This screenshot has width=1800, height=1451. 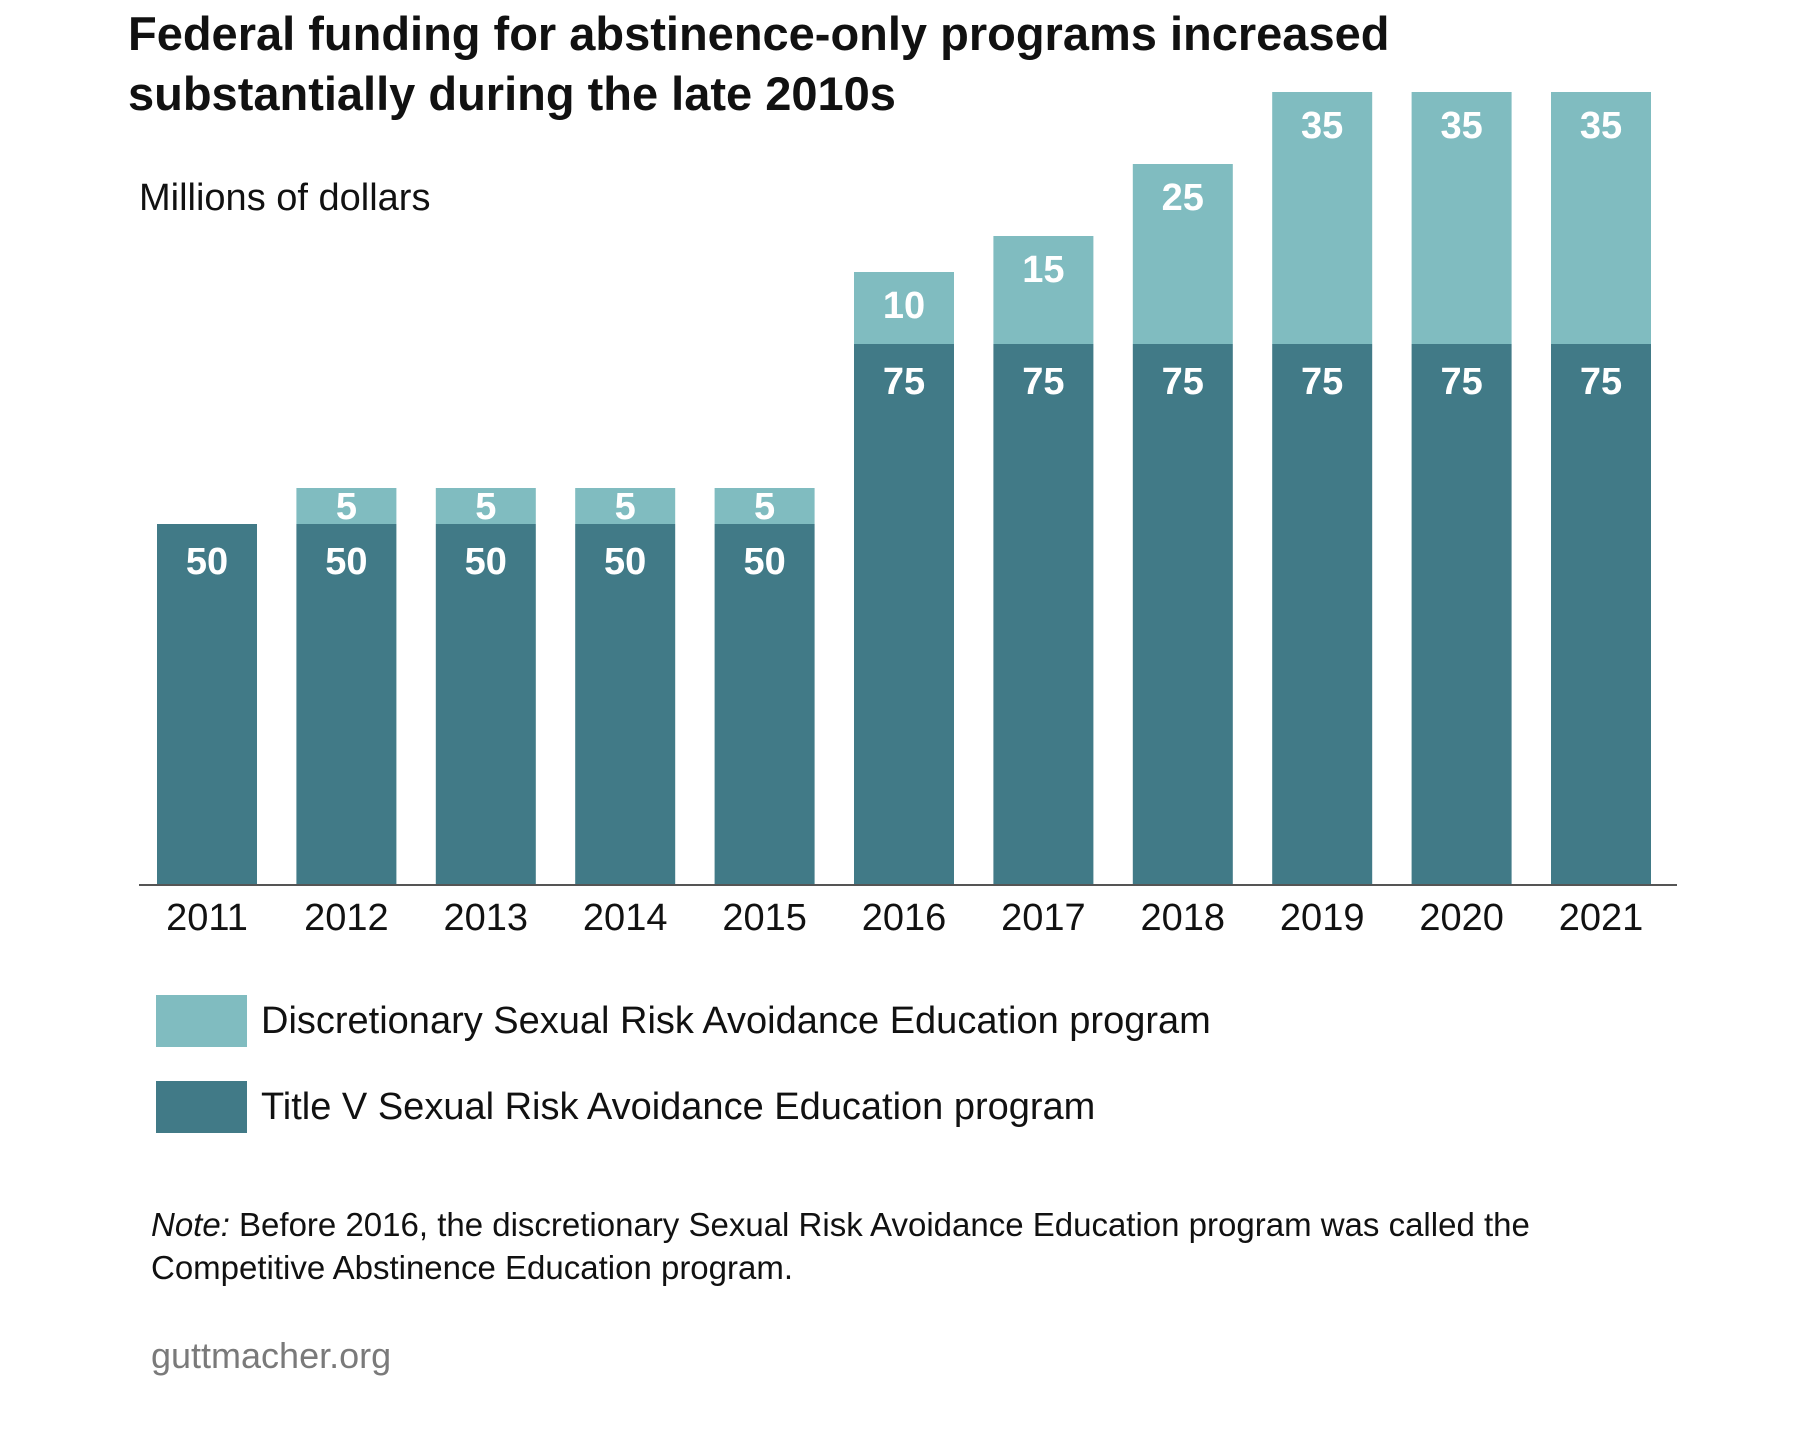 What do you see at coordinates (1322, 918) in the screenshot?
I see `x-tick-label-2019: 2019` at bounding box center [1322, 918].